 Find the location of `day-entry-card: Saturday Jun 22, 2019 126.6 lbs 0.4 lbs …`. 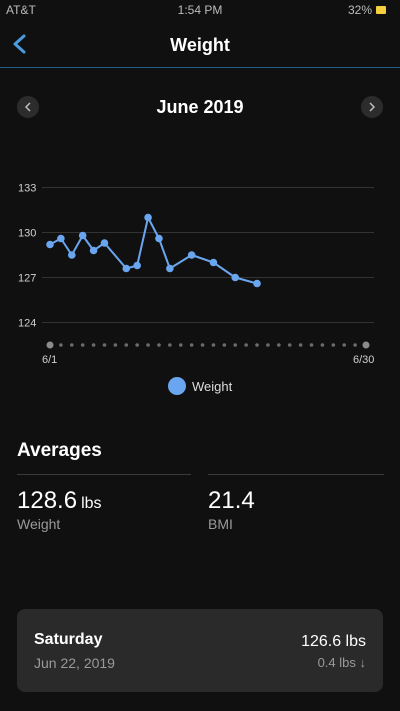

day-entry-card: Saturday Jun 22, 2019 126.6 lbs 0.4 lbs … is located at coordinates (200, 650).